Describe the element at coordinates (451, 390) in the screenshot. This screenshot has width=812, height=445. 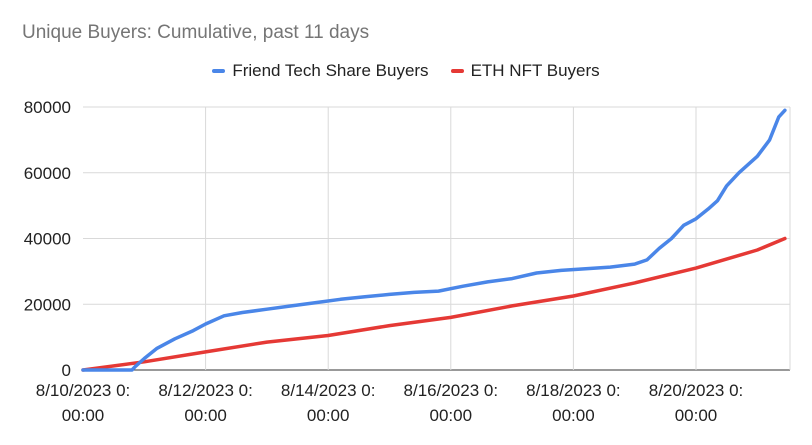
I see `x-tick-label: 8/16/2023 0:` at that location.